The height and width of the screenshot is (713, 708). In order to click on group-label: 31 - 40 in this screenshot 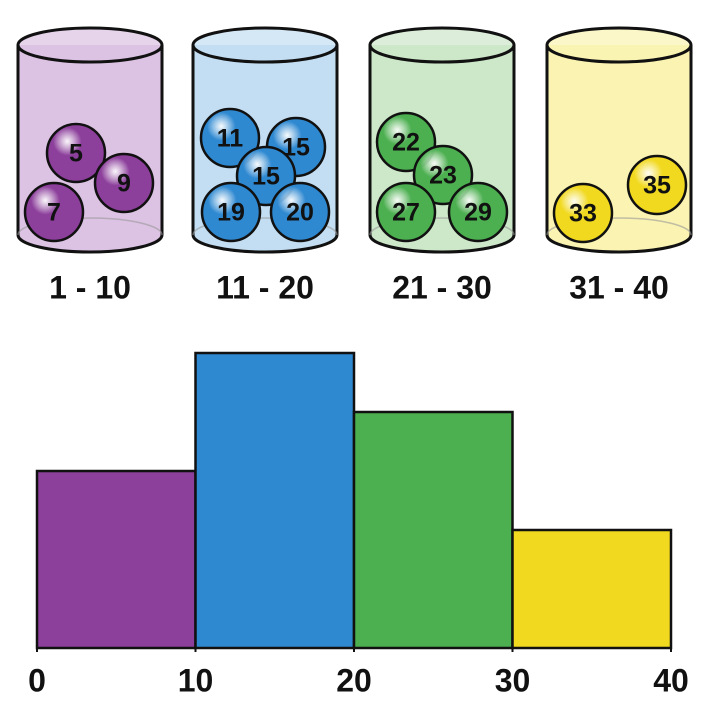, I will do `click(619, 287)`.